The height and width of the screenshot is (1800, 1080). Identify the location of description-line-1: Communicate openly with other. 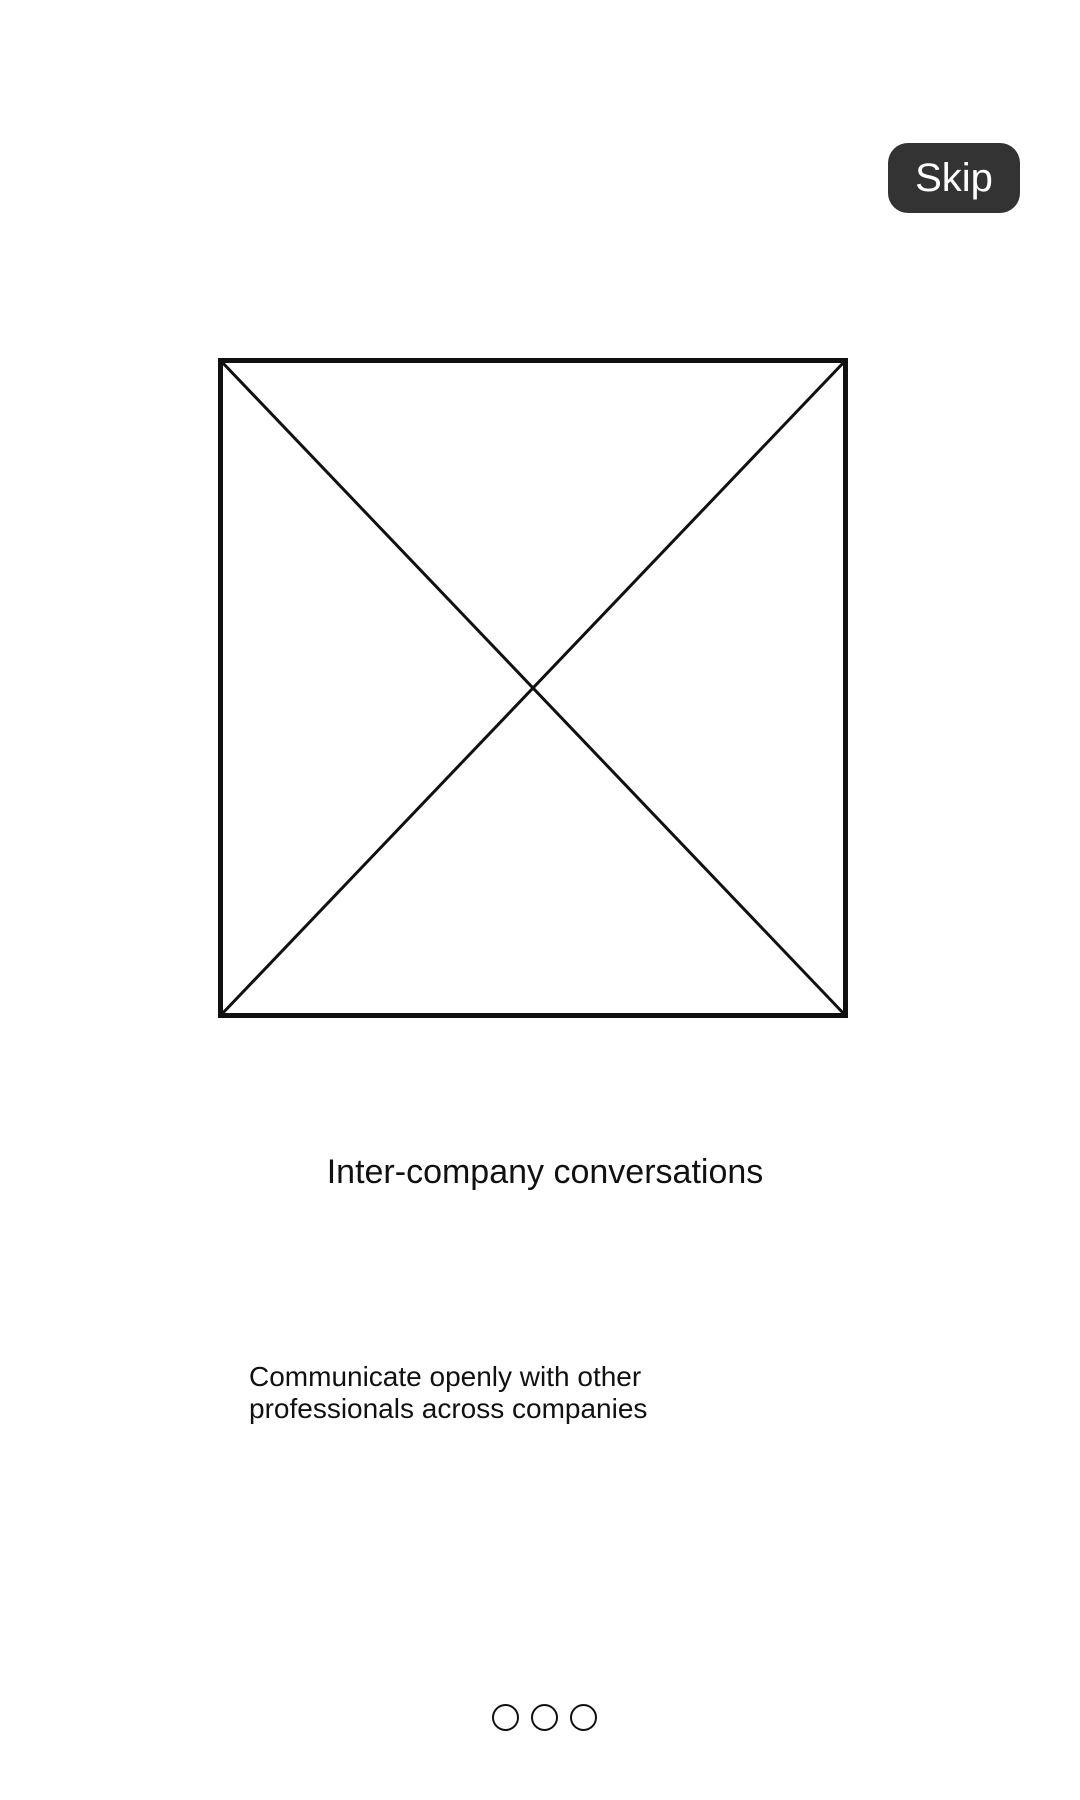
(445, 1376).